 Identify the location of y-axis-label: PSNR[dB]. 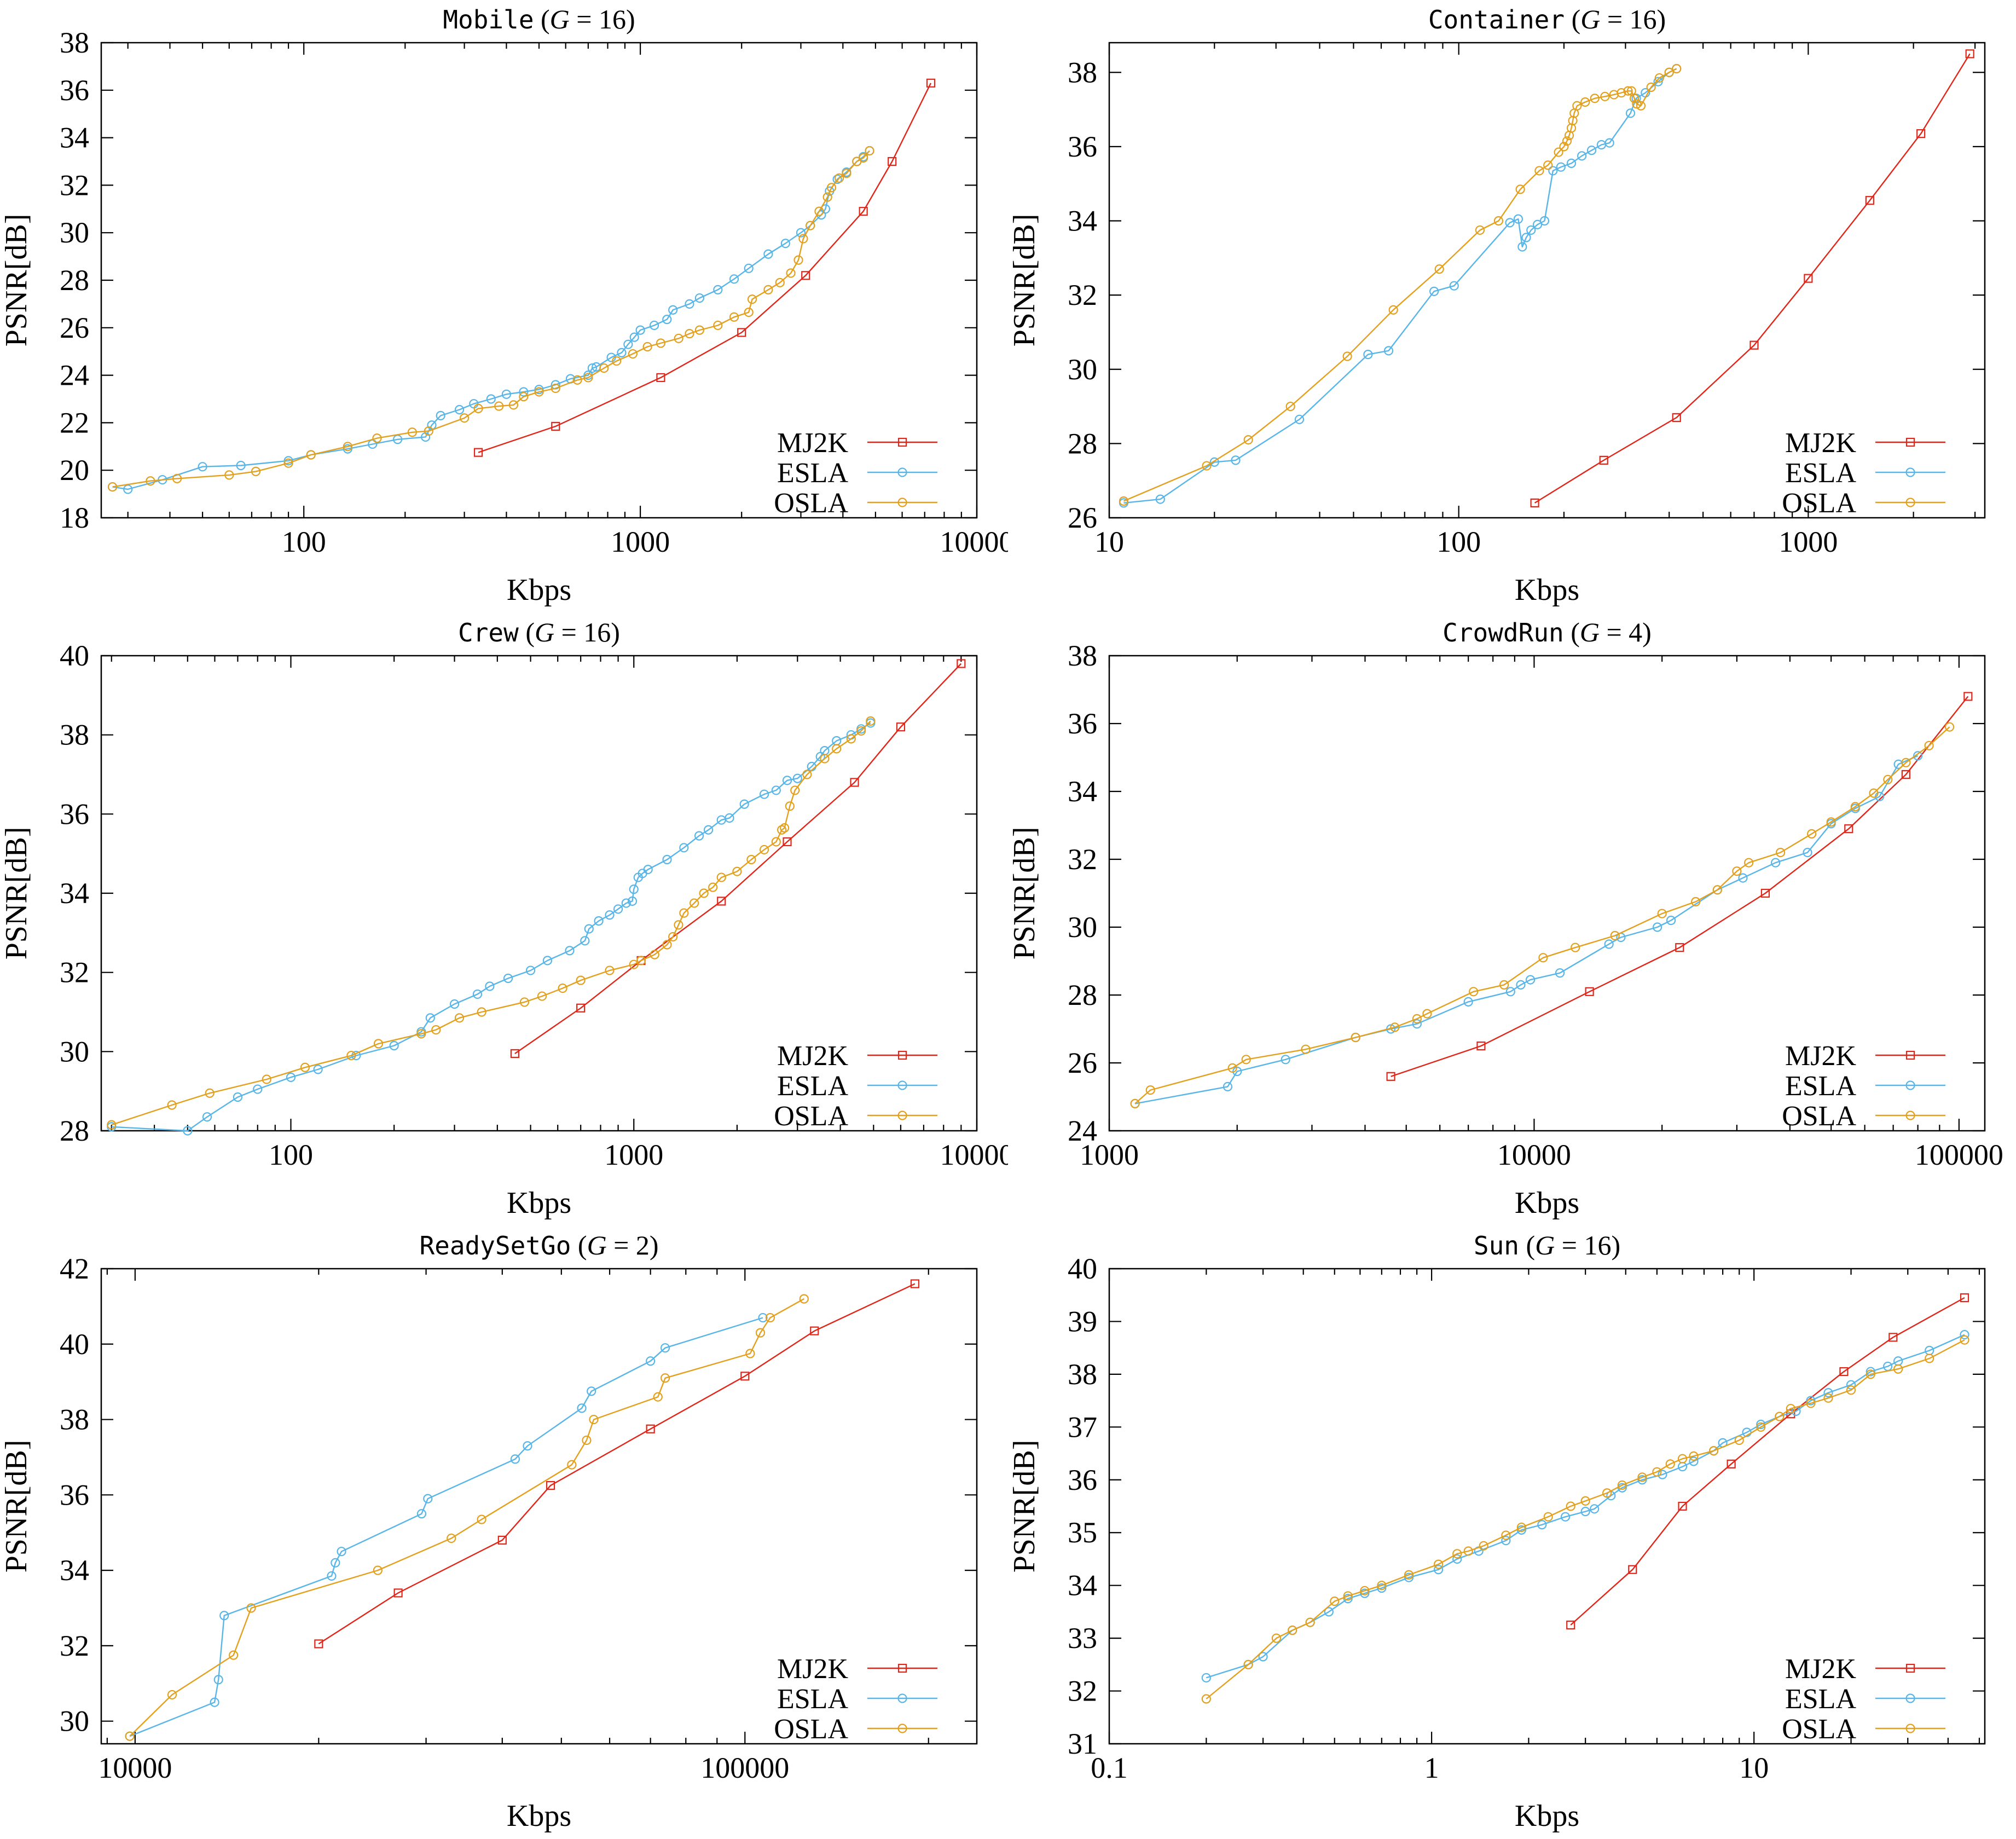
(16, 280).